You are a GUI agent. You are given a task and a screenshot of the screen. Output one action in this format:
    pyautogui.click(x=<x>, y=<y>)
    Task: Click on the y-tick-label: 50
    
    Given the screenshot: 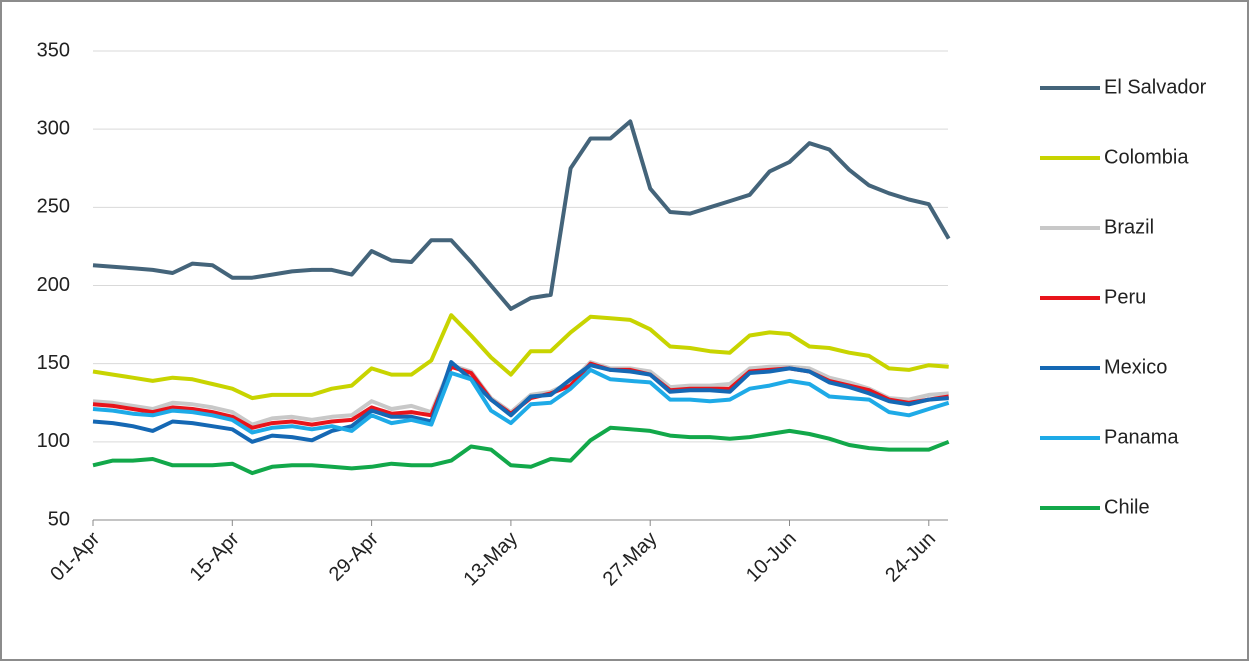 What is the action you would take?
    pyautogui.click(x=59, y=519)
    